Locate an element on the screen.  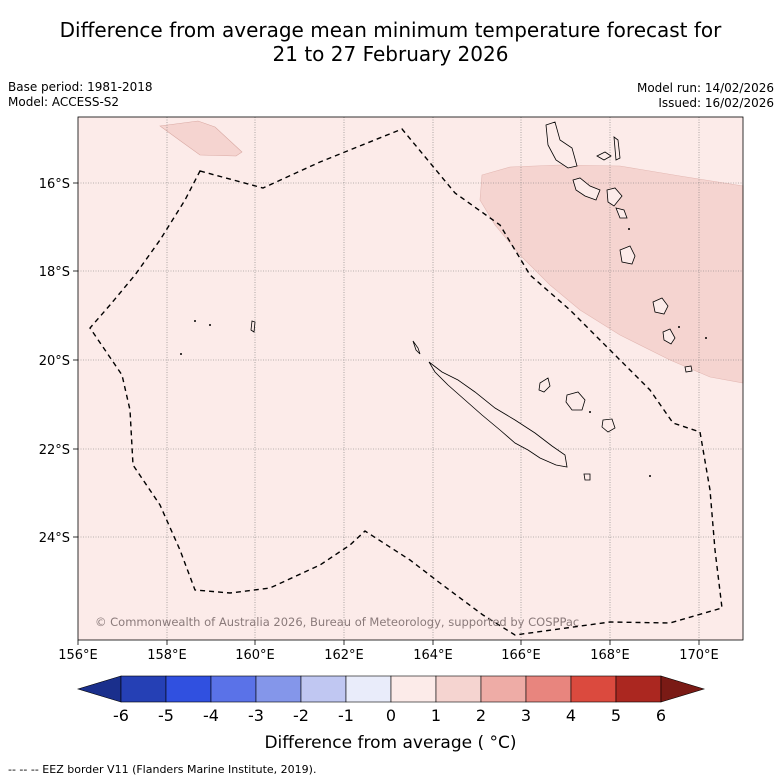
colorbar-extend-low is located at coordinates (99, 689).